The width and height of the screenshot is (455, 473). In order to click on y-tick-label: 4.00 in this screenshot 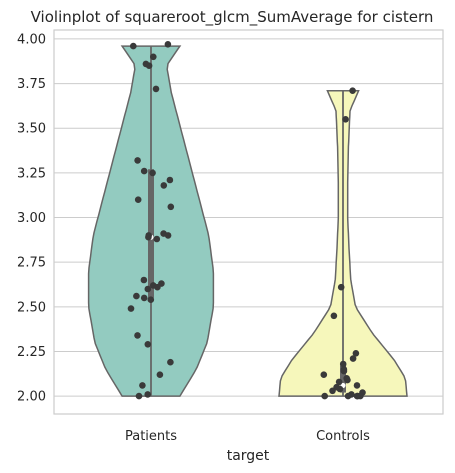, I will do `click(31, 39)`.